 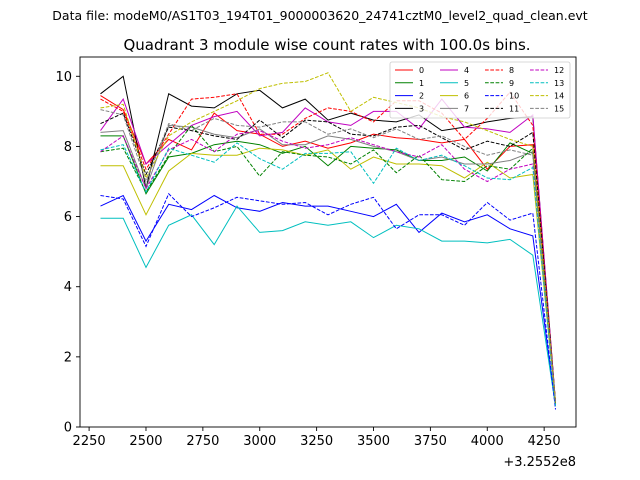 I want to click on x-tick-label: 2500, so click(x=145, y=441).